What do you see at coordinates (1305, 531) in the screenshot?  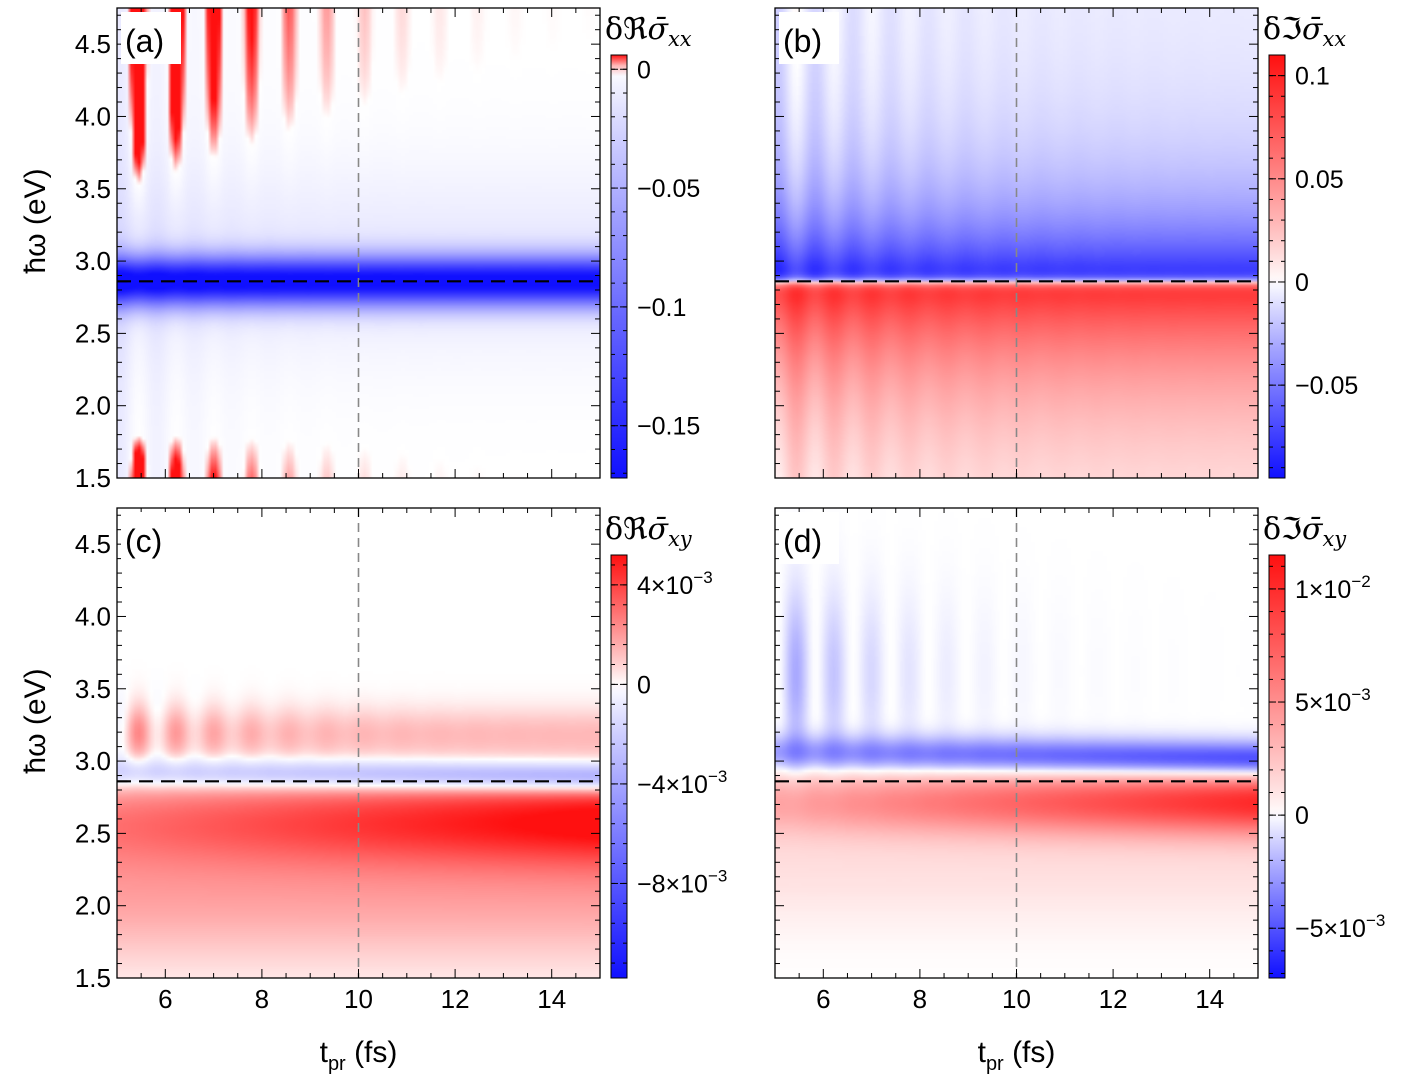 I see `colorbar-title: δℑσ̄xy` at bounding box center [1305, 531].